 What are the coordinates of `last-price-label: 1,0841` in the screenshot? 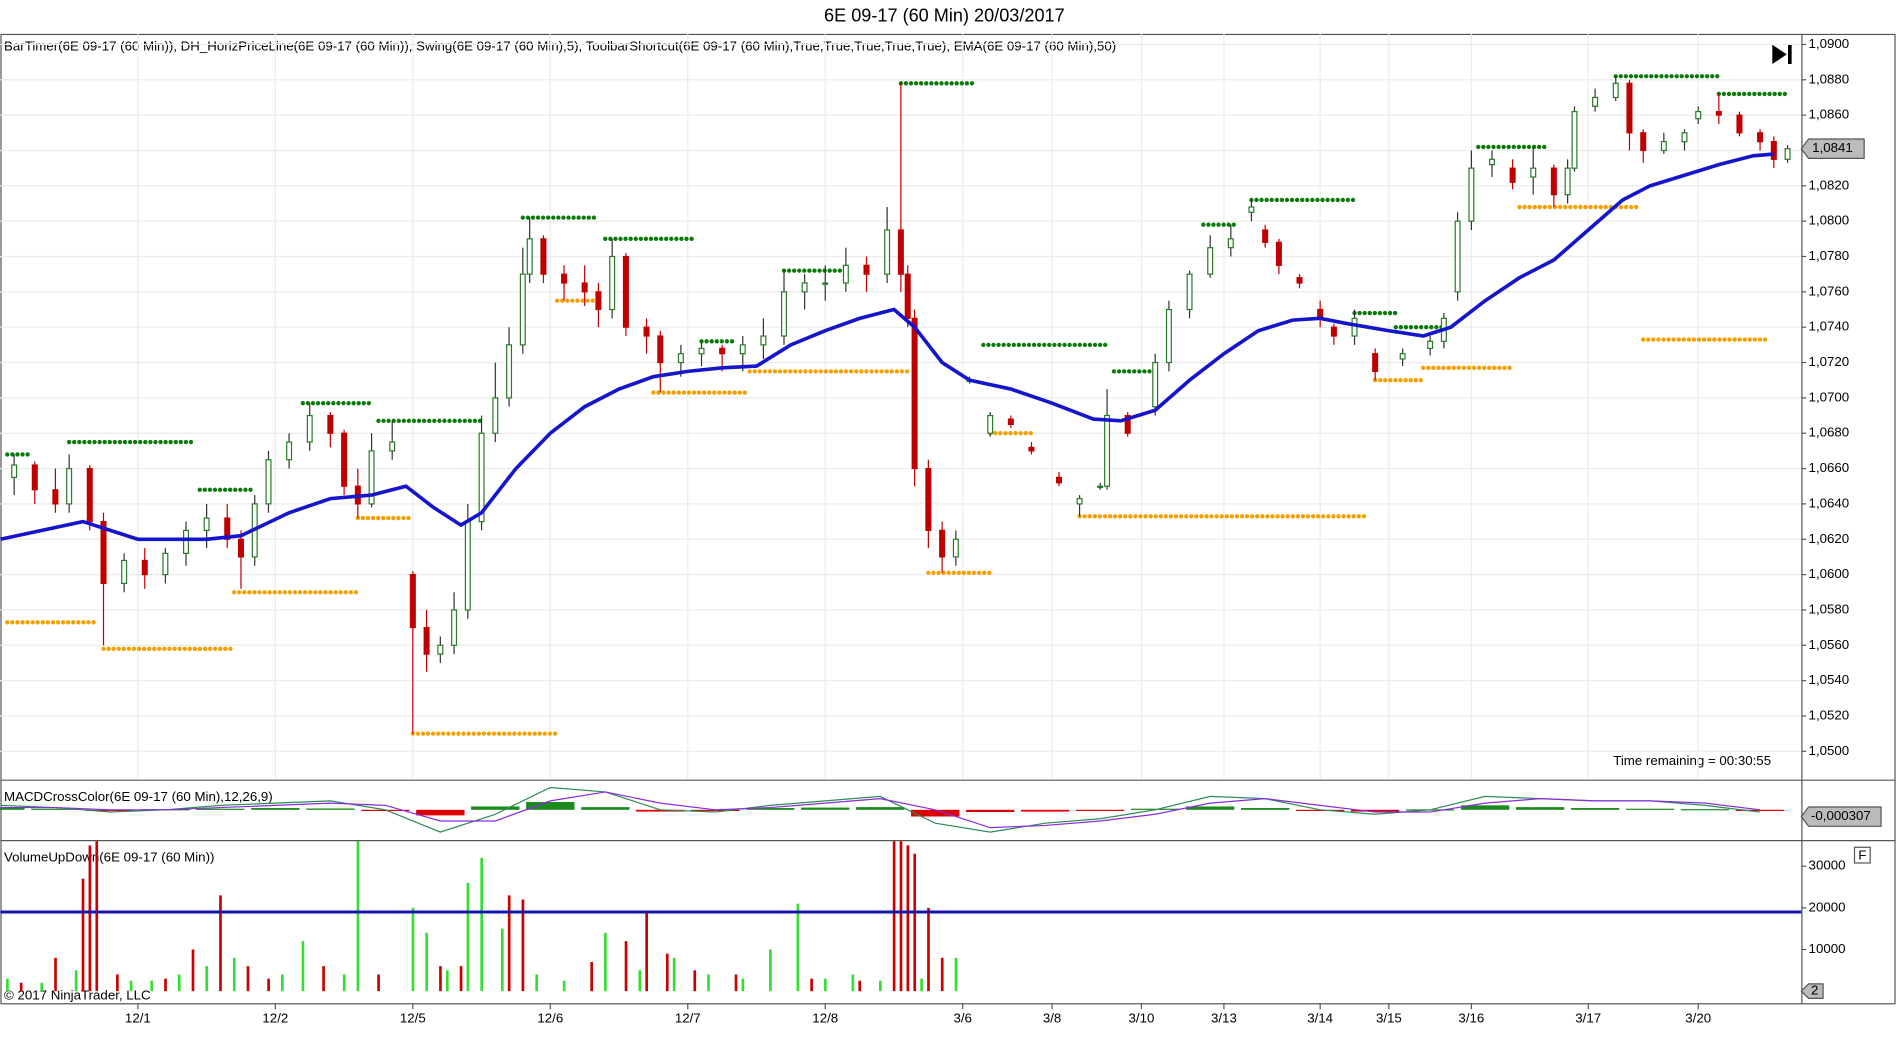 It's located at (1832, 147).